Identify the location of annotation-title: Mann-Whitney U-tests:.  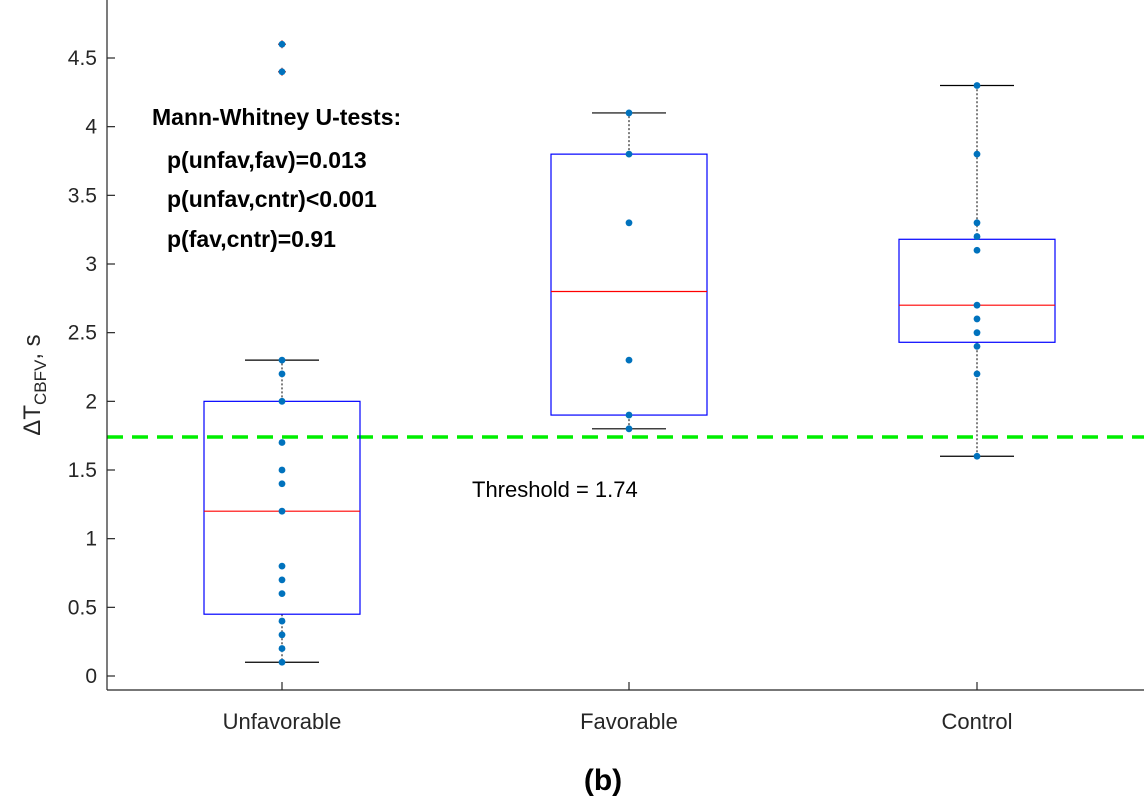
(276, 117).